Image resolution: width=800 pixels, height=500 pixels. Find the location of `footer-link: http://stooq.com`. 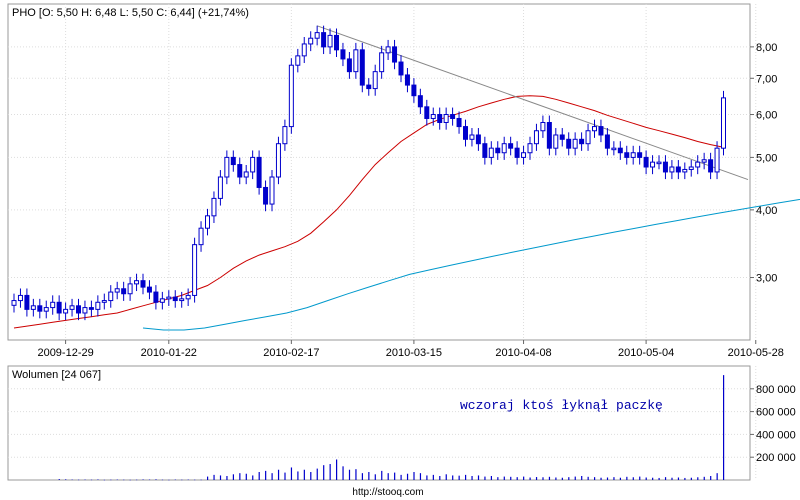

footer-link: http://stooq.com is located at coordinates (387, 492).